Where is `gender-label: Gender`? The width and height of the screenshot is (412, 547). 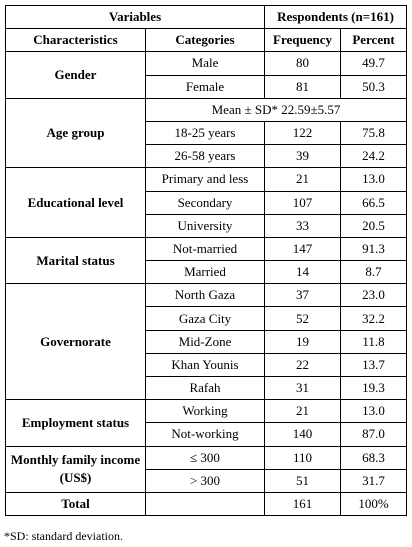 gender-label: Gender is located at coordinates (75, 75).